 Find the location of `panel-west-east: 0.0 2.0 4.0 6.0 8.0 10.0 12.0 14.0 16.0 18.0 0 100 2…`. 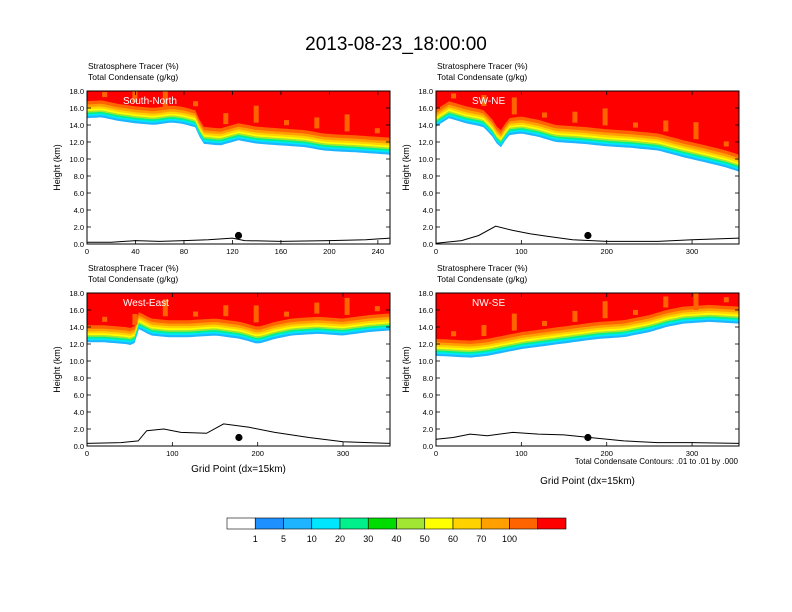

panel-west-east: 0.0 2.0 4.0 6.0 8.0 10.0 12.0 14.0 16.0 18.0 0 100 2… is located at coordinates (221, 369).